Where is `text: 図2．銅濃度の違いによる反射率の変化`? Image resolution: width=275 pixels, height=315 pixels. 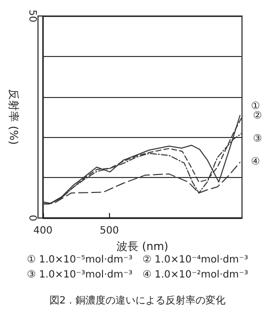
text: 図2．銅濃度の違いによる反射率の変化 is located at coordinates (137, 300).